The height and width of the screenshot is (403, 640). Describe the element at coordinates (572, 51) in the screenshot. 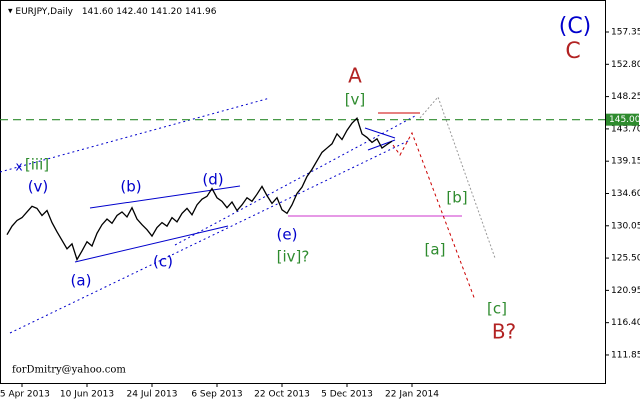

I see `wave-label: C` at that location.